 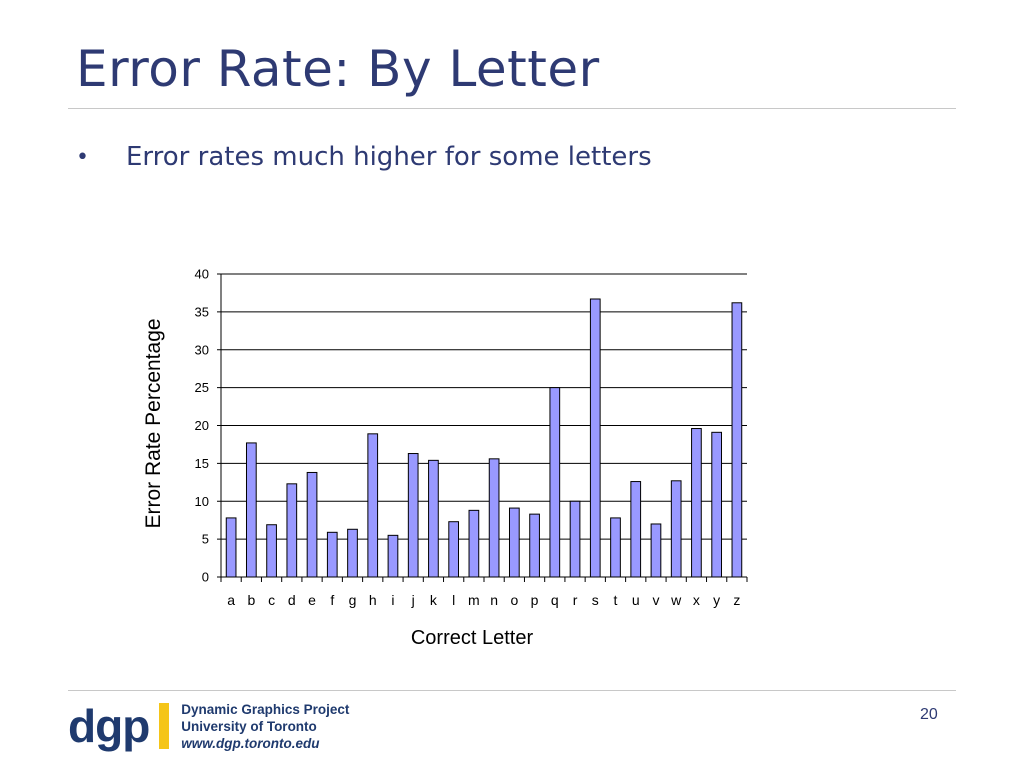 What do you see at coordinates (164, 726) in the screenshot?
I see `logo-yellow-bar` at bounding box center [164, 726].